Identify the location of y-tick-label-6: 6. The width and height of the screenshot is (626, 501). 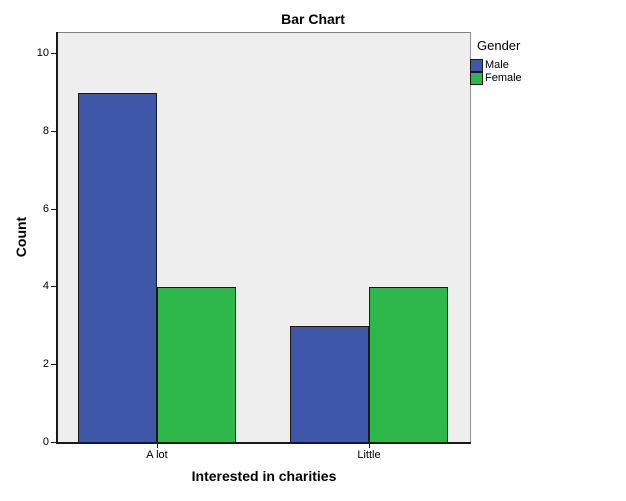
(45, 209).